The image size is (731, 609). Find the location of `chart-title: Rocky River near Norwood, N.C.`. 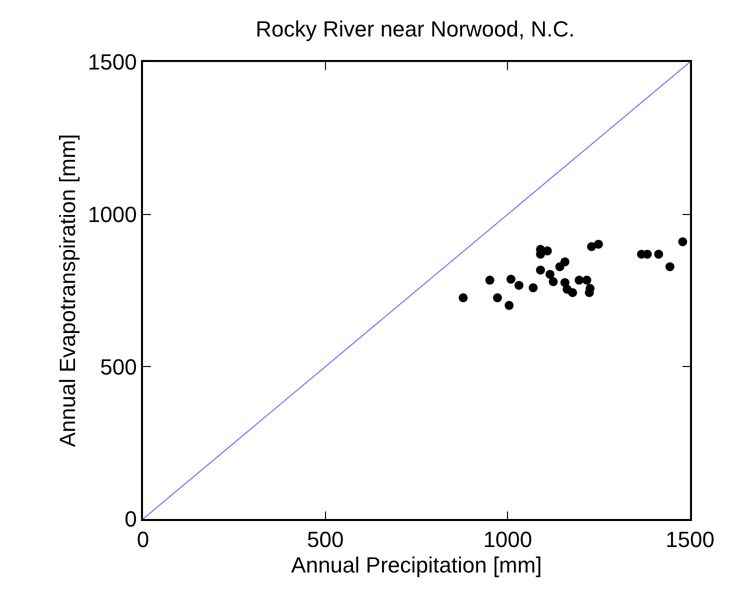

chart-title: Rocky River near Norwood, N.C. is located at coordinates (415, 29).